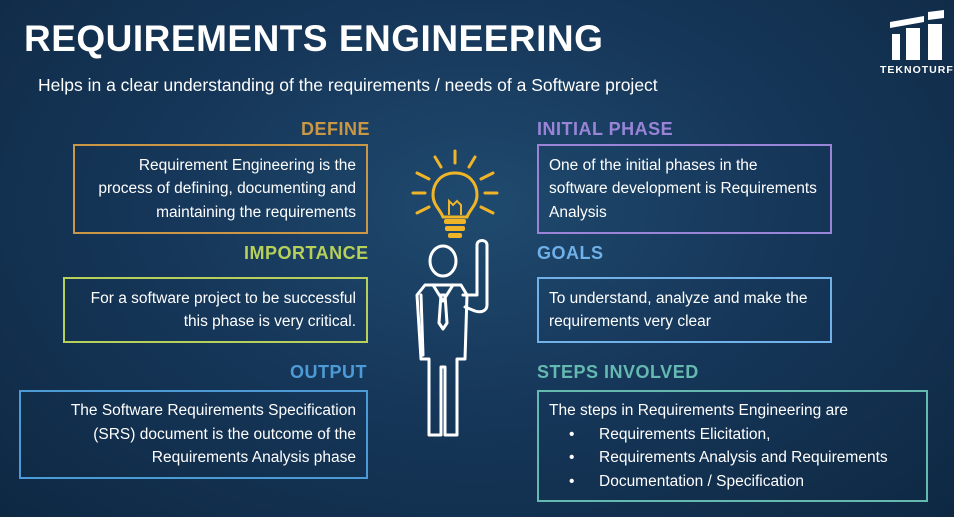 Image resolution: width=954 pixels, height=517 pixels. I want to click on page-title: REQUIREMENTS ENGINEERING, so click(314, 38).